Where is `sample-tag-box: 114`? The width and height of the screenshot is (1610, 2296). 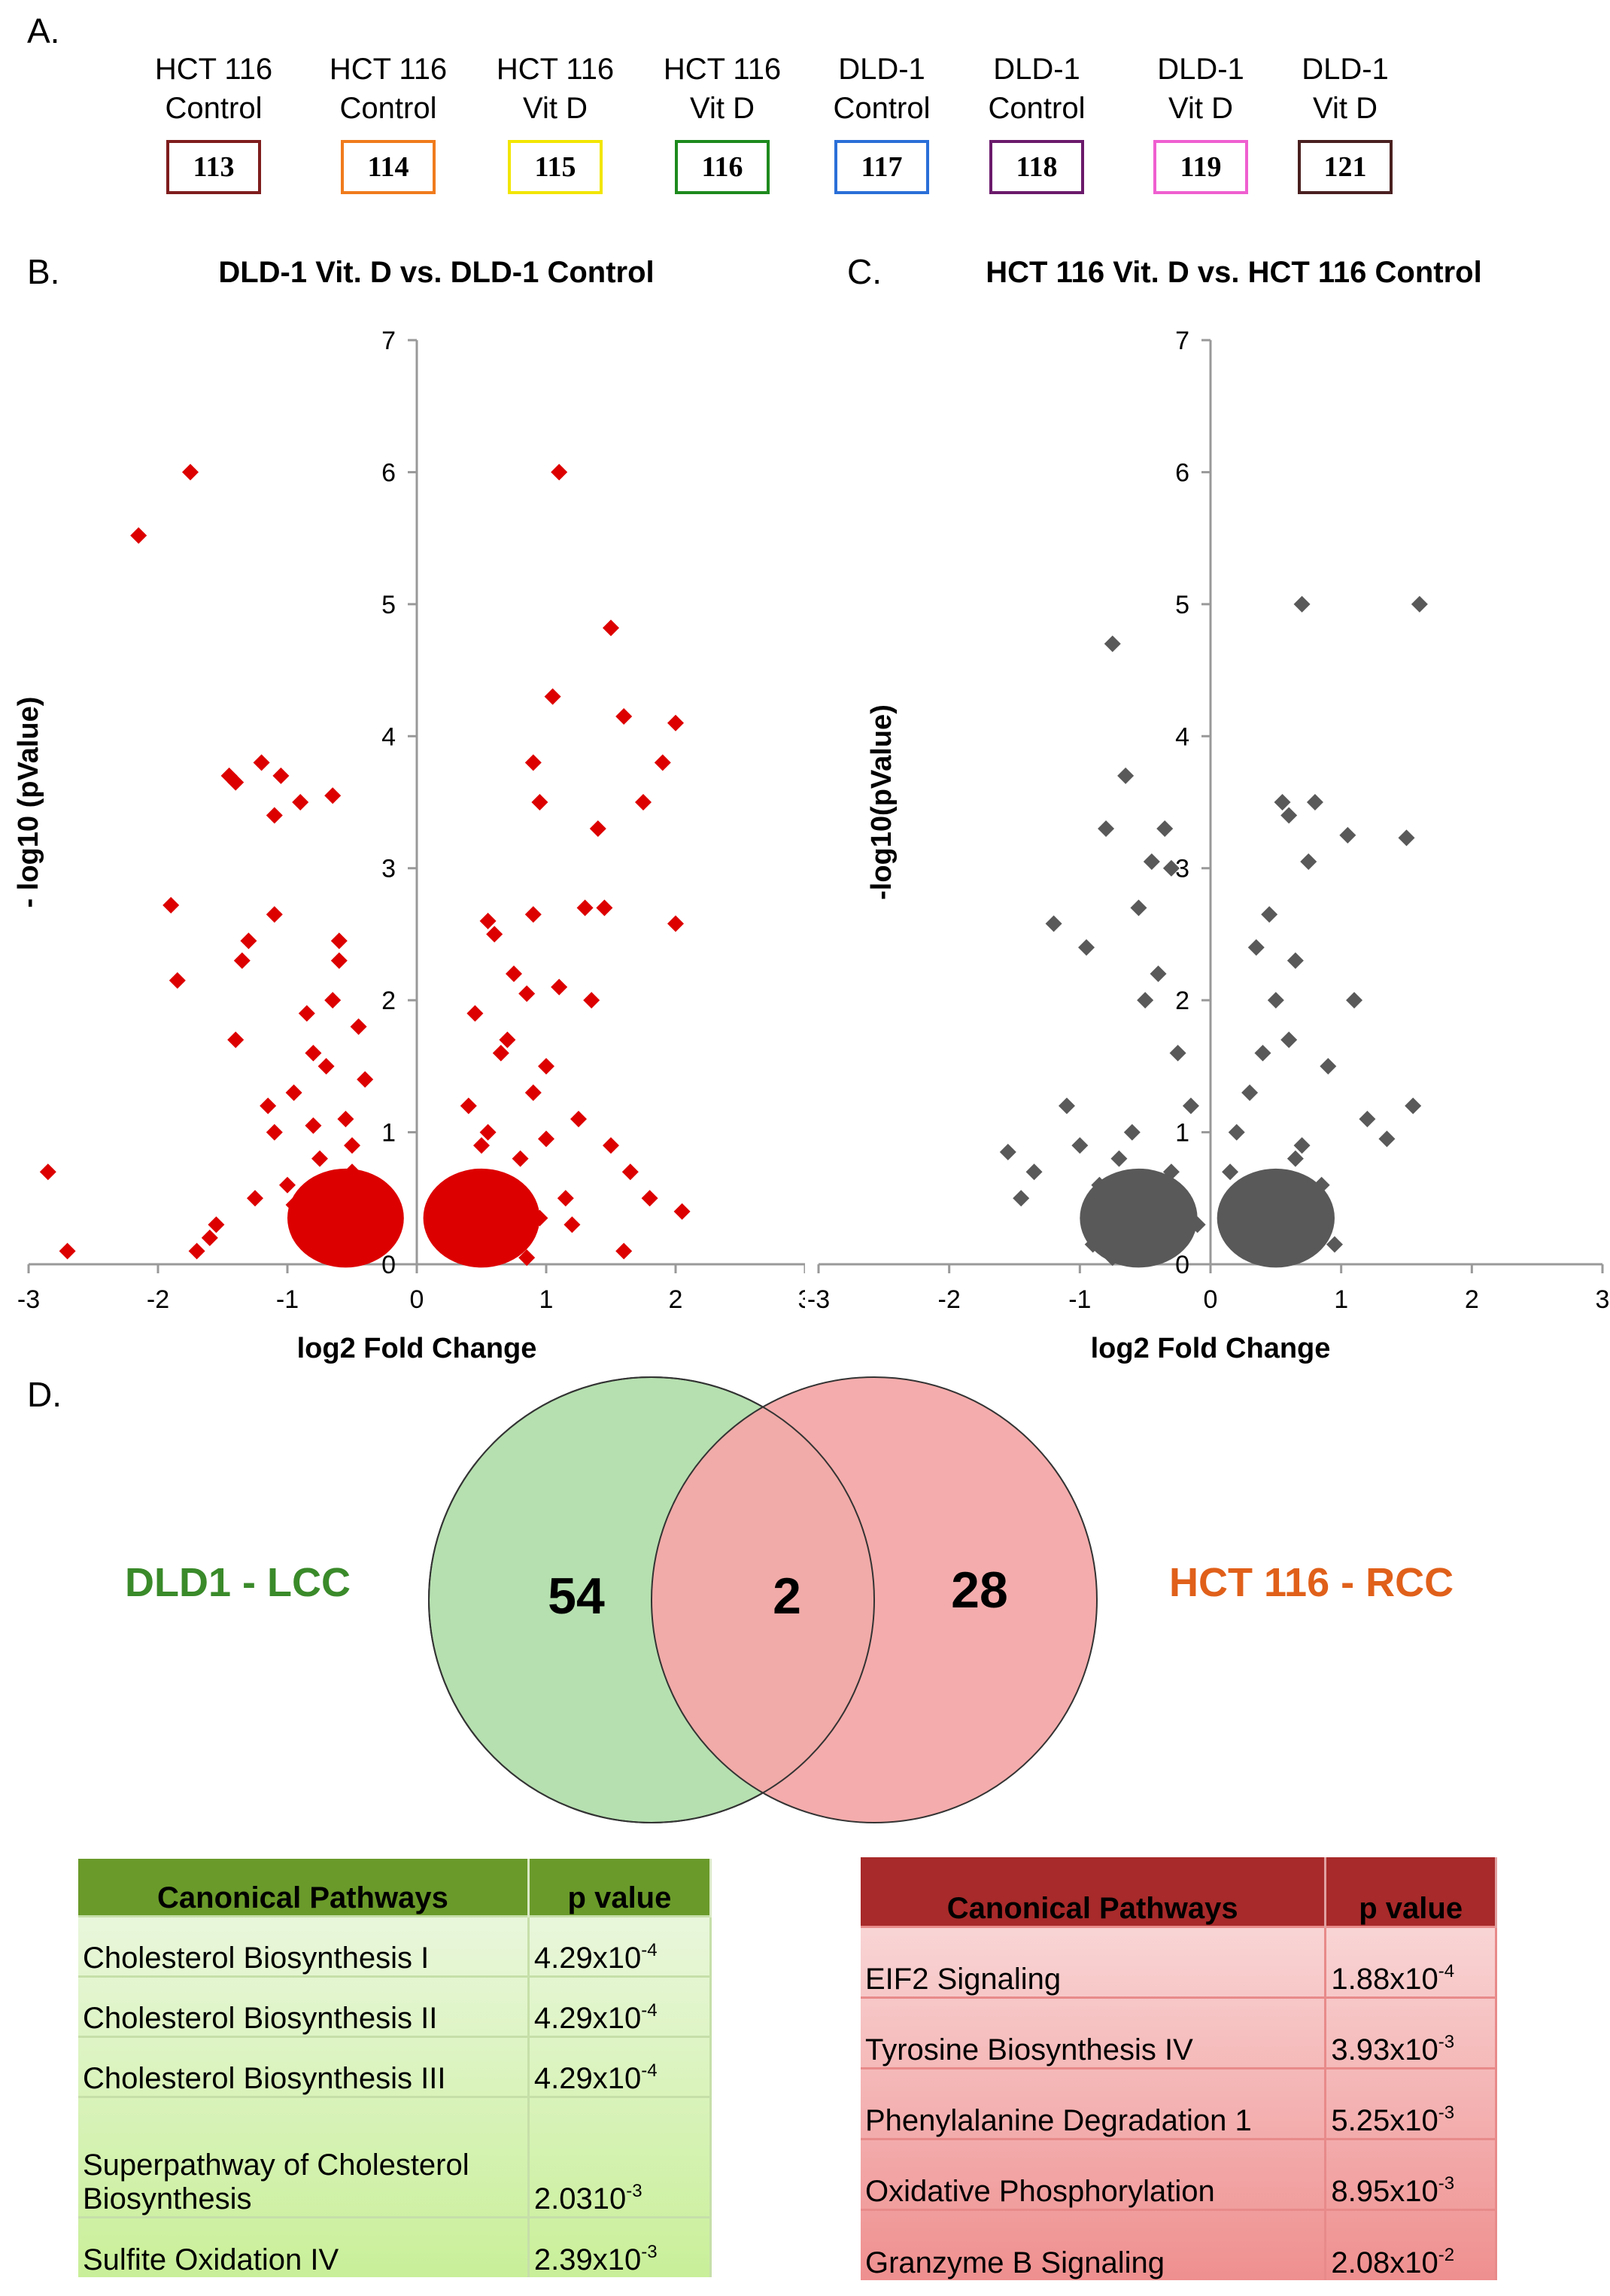
sample-tag-box: 114 is located at coordinates (389, 167).